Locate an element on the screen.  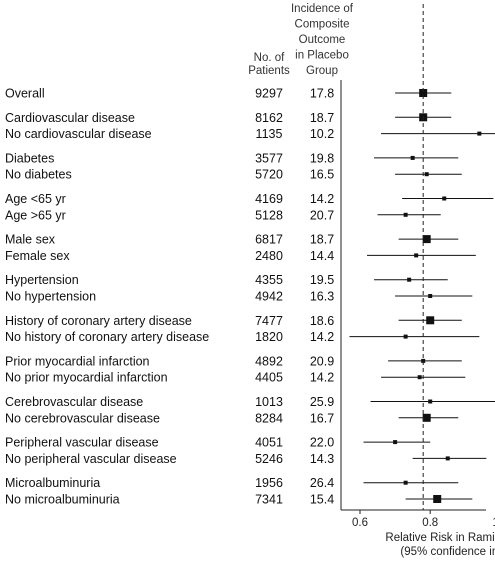
incidence-value: 25.9 is located at coordinates (322, 402).